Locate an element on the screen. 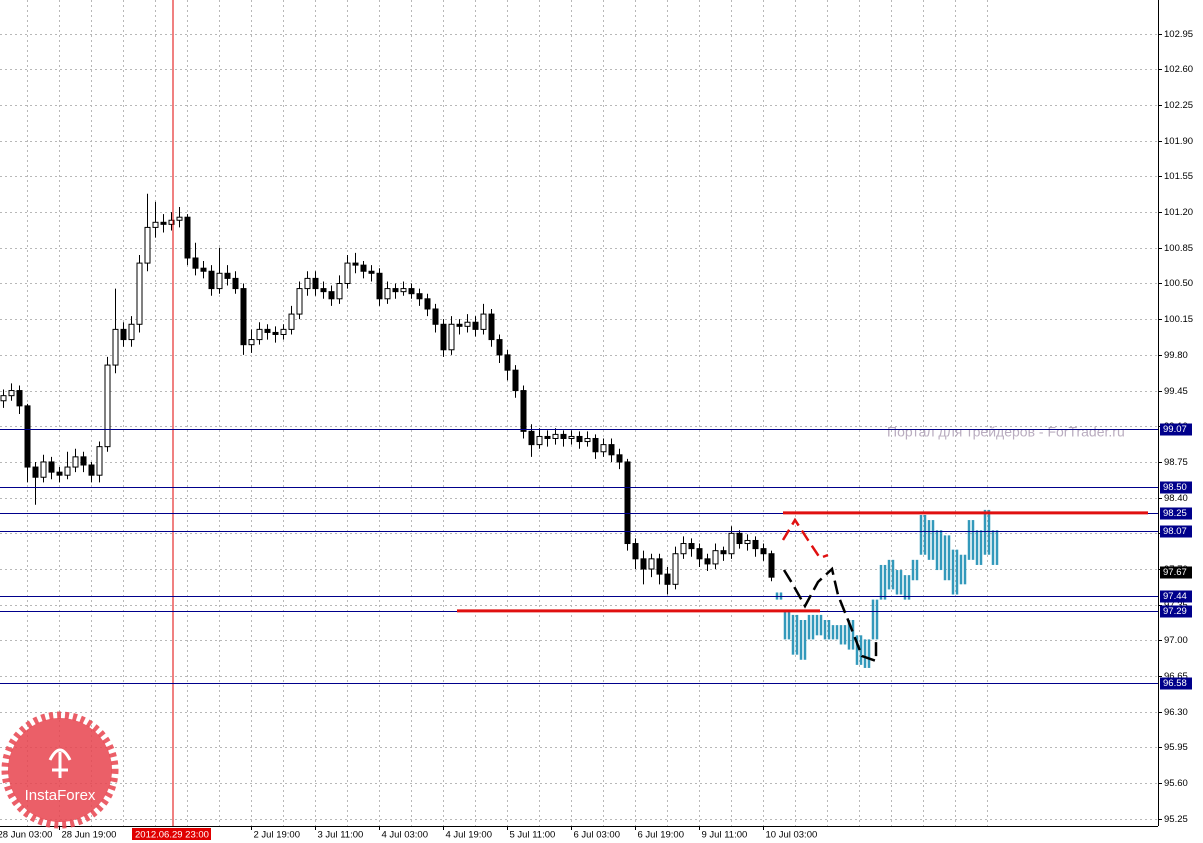 This screenshot has width=1203, height=843. watermark: Портал для трейдеров - ForTrader.ru is located at coordinates (1006, 432).